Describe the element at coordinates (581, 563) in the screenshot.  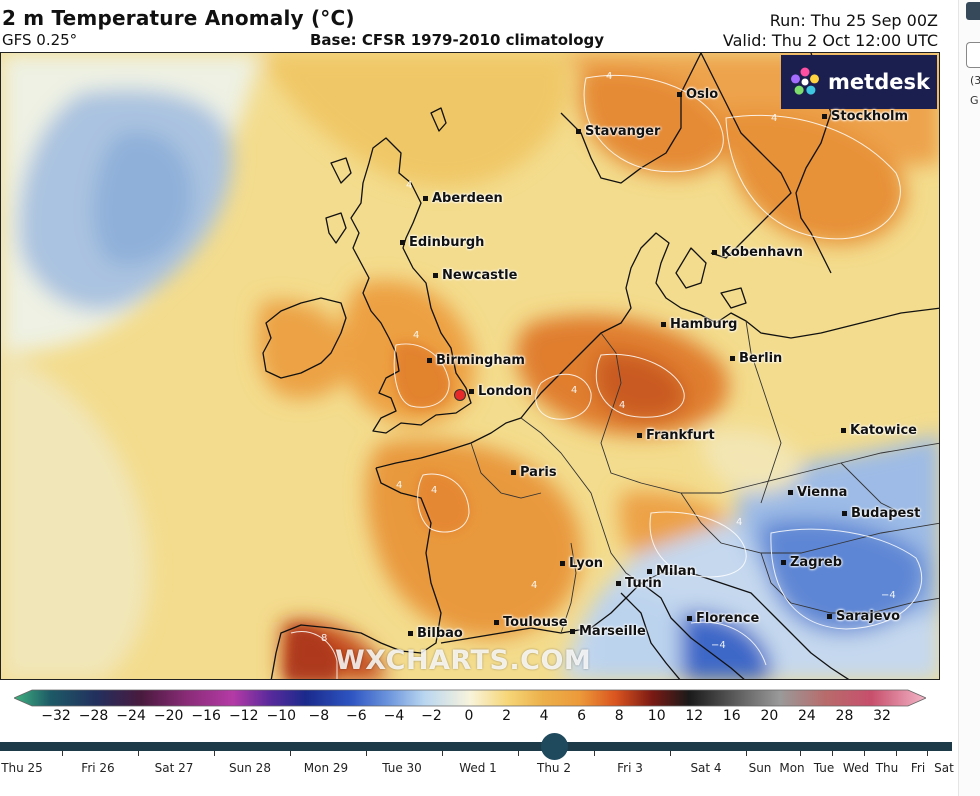
I see `city-lyon: Lyon` at that location.